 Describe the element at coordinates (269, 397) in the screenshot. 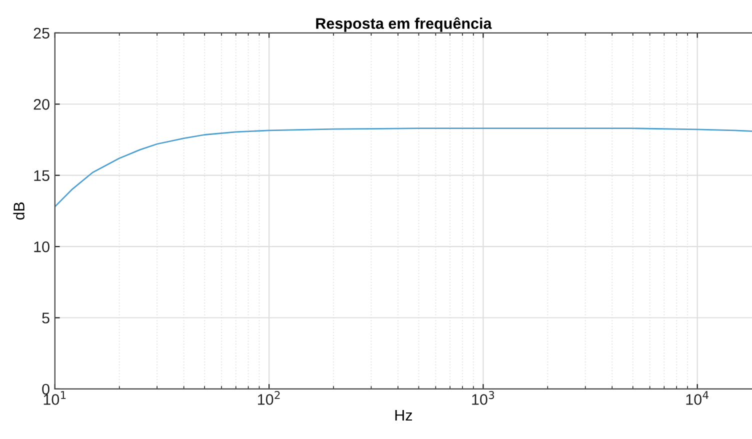

I see `x-tick-label: 10$^{2}$` at that location.